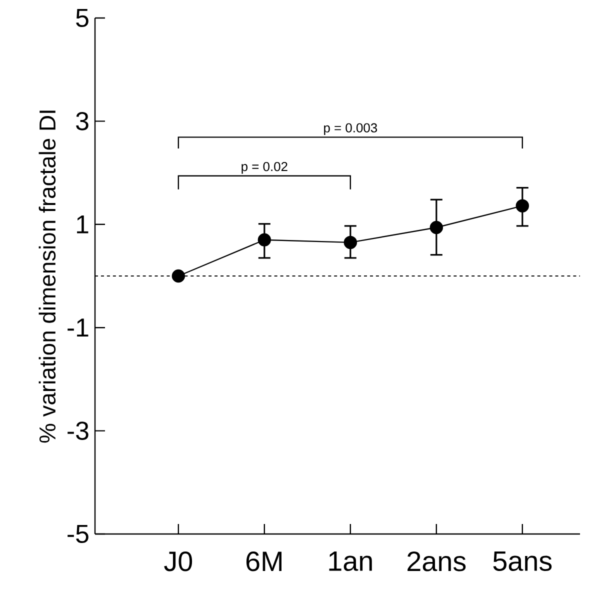 The height and width of the screenshot is (589, 598). Describe the element at coordinates (82, 121) in the screenshot. I see `y-tick-label: 3` at that location.